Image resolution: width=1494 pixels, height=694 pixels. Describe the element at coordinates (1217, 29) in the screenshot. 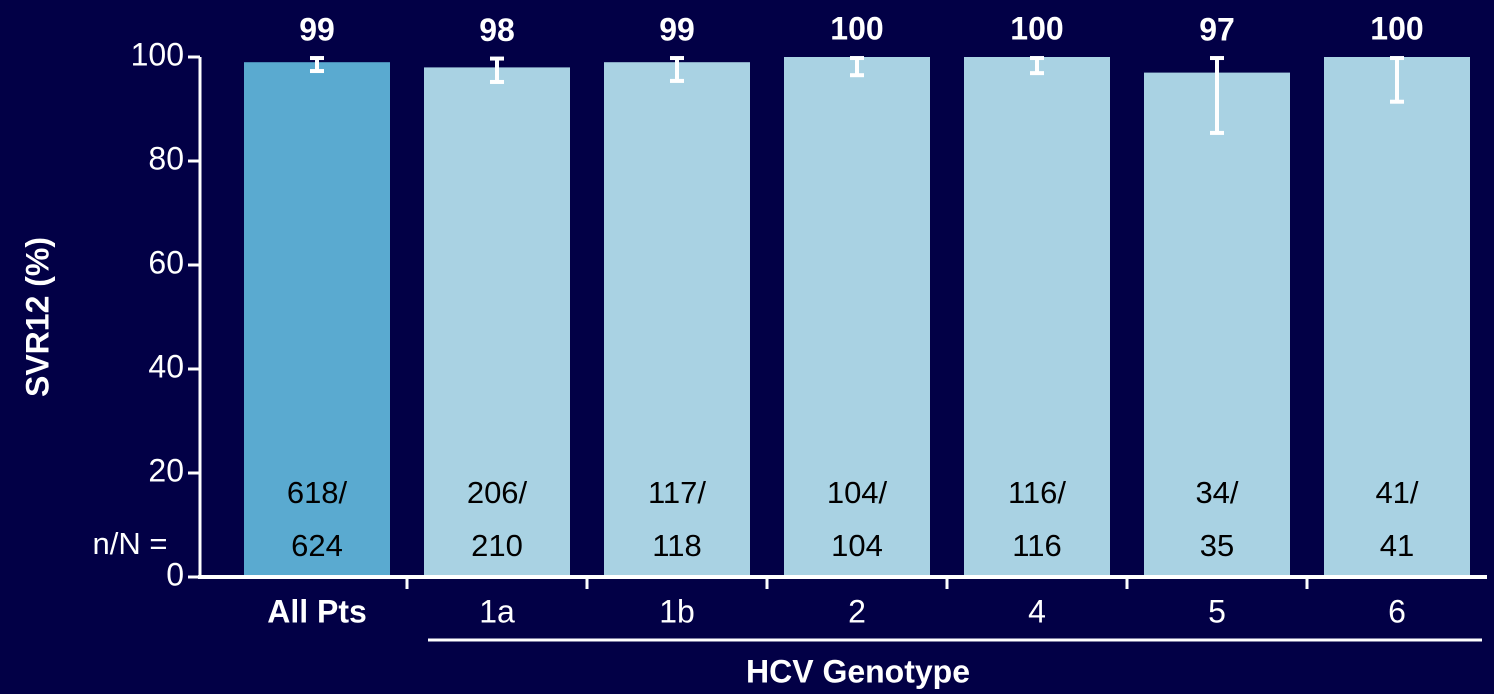

I see `value-label: 97` at that location.